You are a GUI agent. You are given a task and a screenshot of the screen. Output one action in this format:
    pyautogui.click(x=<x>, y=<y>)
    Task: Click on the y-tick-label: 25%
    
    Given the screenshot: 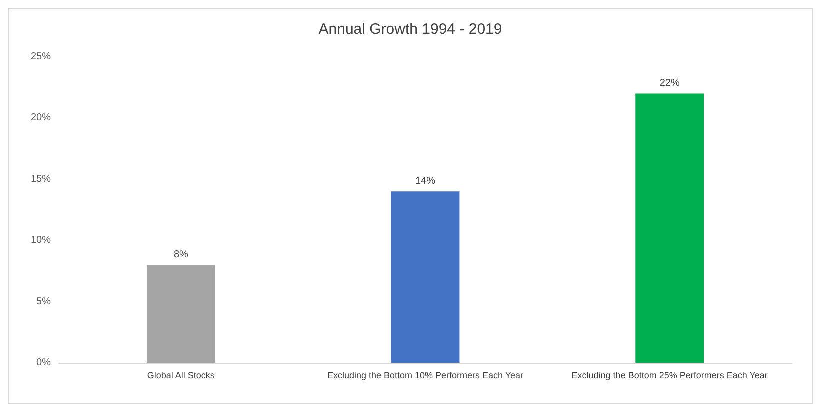 What is the action you would take?
    pyautogui.click(x=41, y=57)
    